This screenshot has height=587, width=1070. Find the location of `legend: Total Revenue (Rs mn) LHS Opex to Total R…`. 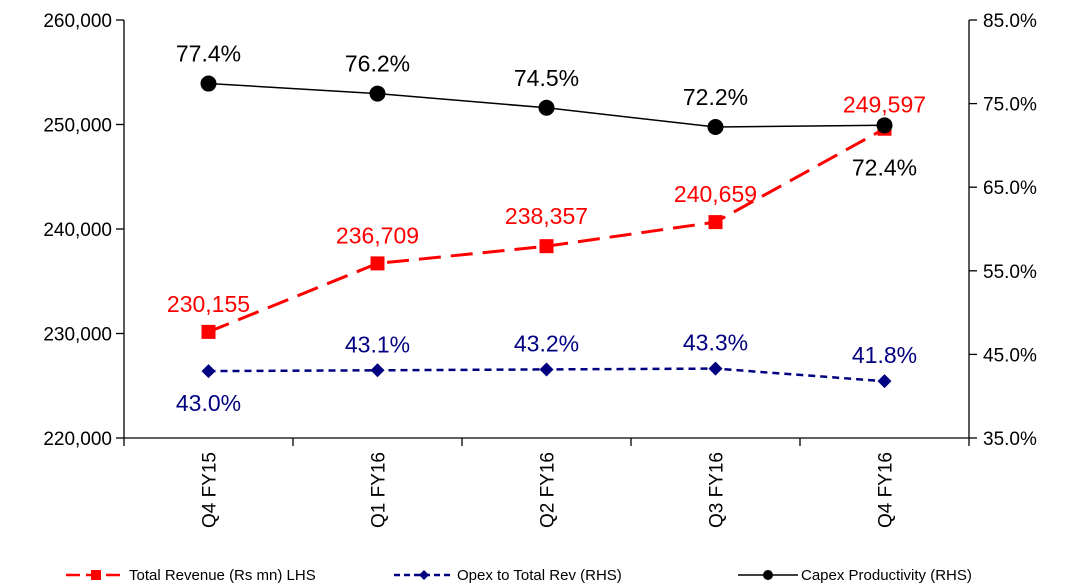

legend: Total Revenue (Rs mn) LHS Opex to Total R… is located at coordinates (519, 575).